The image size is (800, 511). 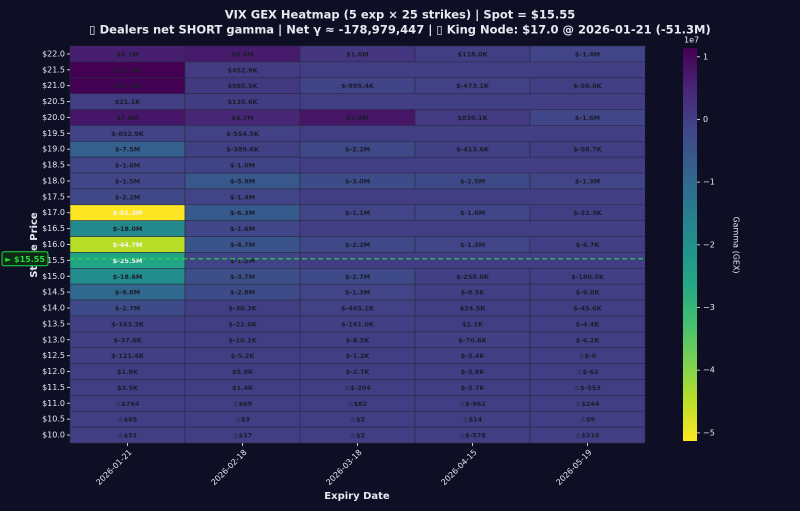 I want to click on y-tick-label: $11.0, so click(x=53, y=403).